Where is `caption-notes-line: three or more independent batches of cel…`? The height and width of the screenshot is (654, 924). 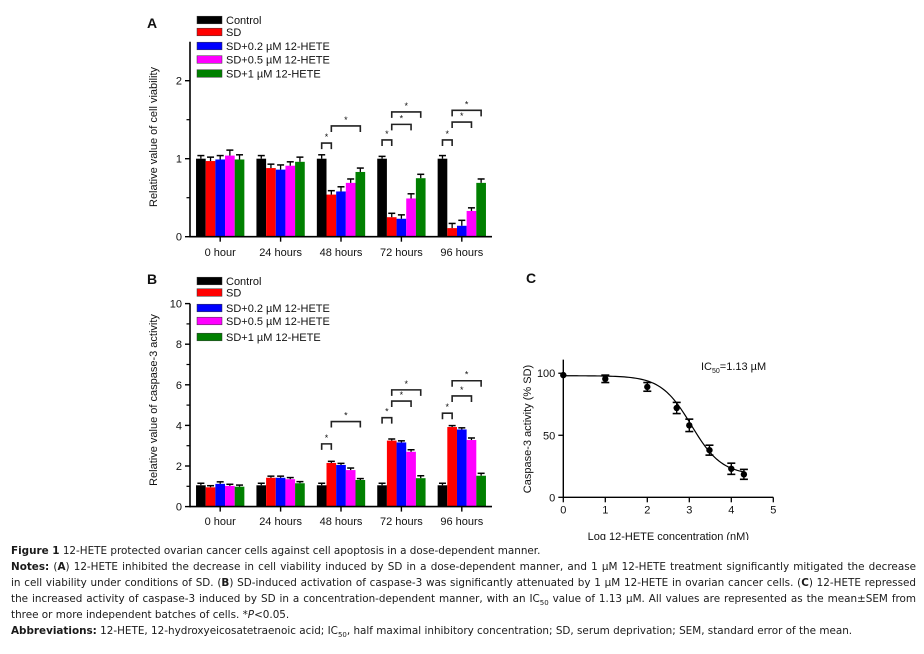 caption-notes-line: three or more independent batches of cel… is located at coordinates (463, 615).